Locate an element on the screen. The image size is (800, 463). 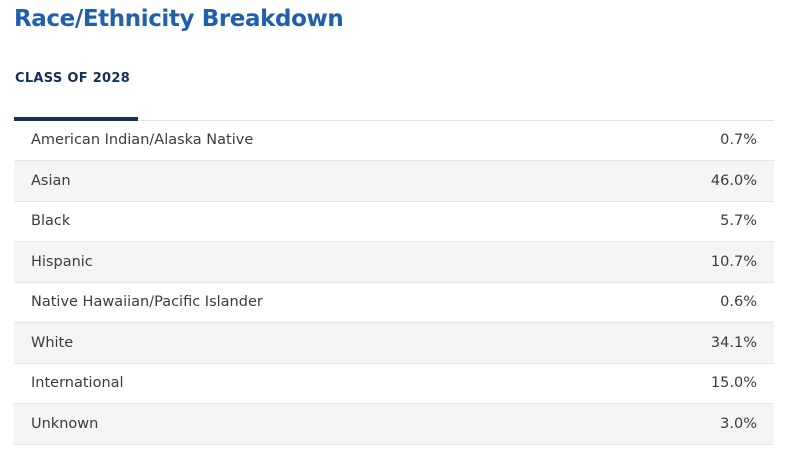
row-label: Black is located at coordinates (51, 221).